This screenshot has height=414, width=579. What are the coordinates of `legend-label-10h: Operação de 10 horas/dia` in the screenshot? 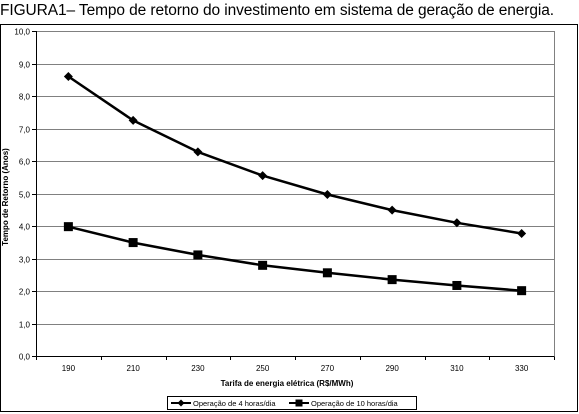 It's located at (355, 403).